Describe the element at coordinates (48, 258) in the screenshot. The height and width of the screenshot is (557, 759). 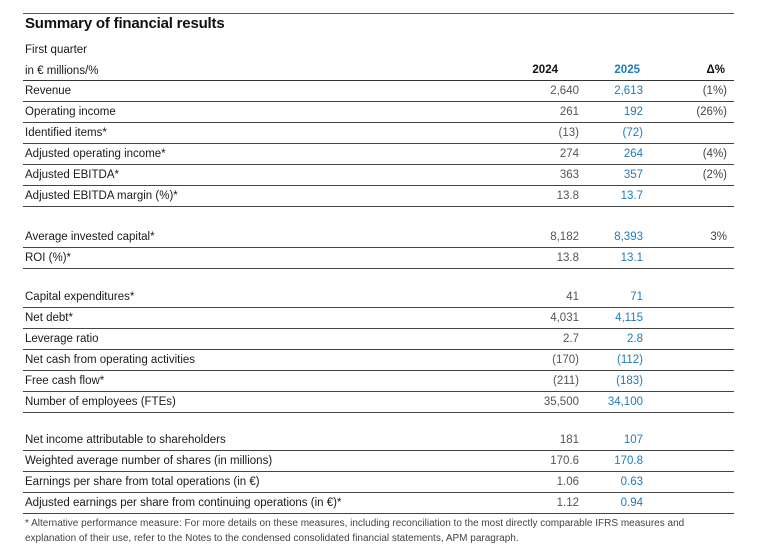
I see `row-label: ROI (%)*` at that location.